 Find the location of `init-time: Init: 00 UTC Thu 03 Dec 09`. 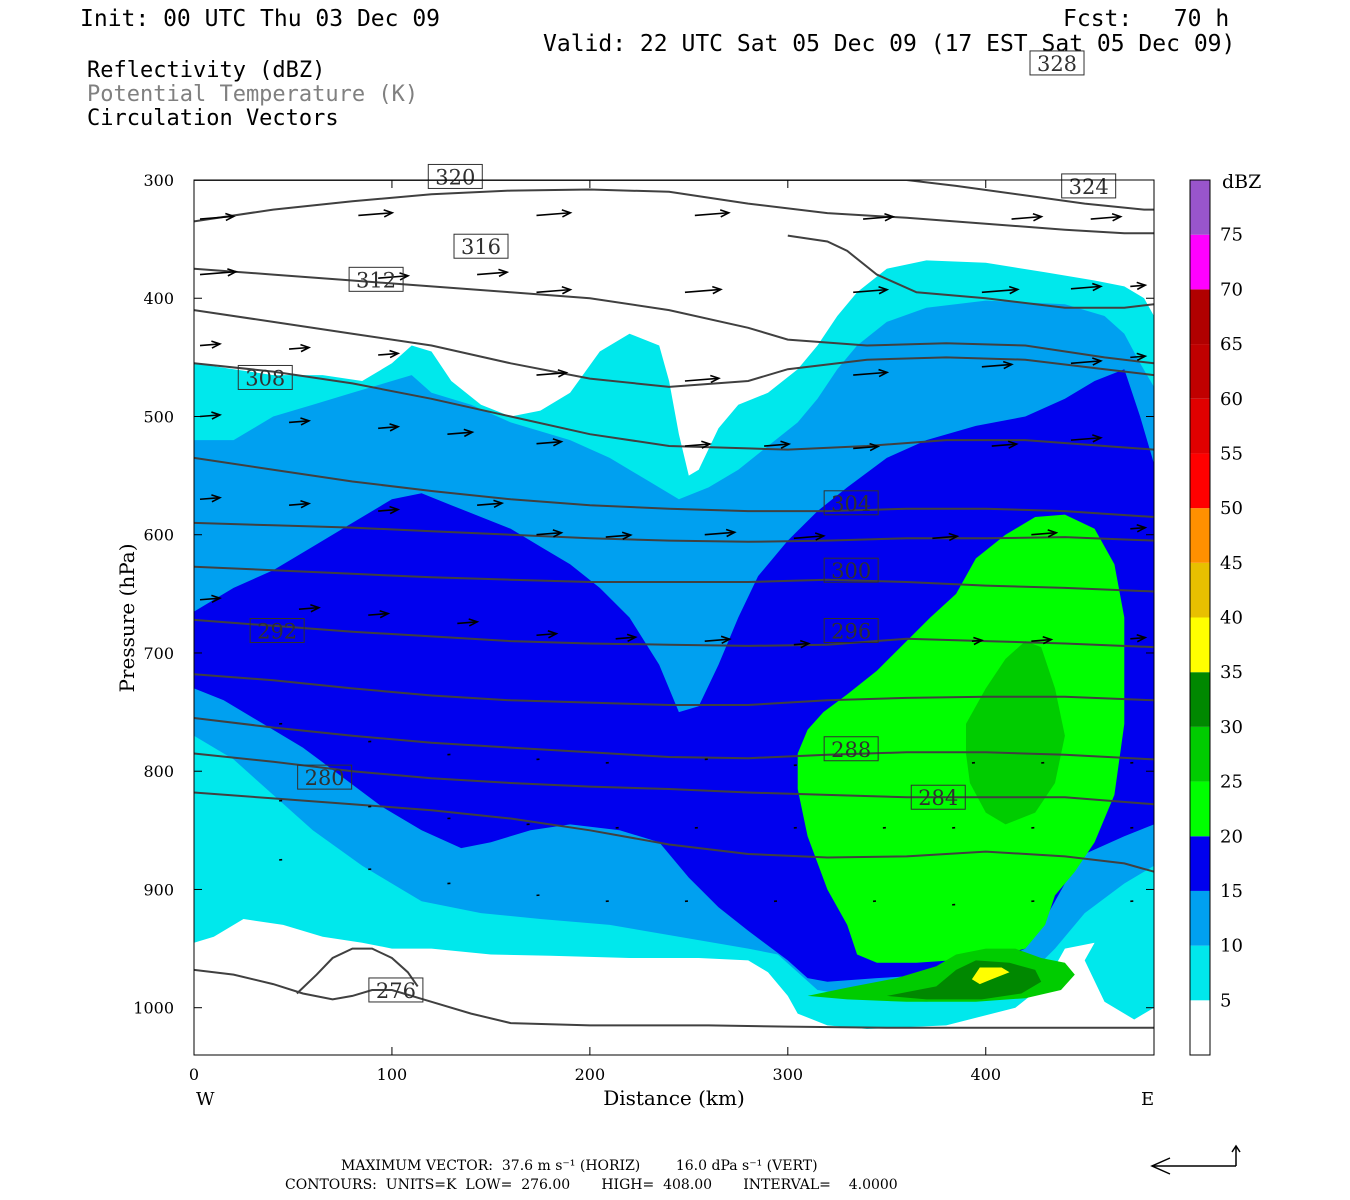

init-time: Init: 00 UTC Thu 03 Dec 09 is located at coordinates (260, 19).